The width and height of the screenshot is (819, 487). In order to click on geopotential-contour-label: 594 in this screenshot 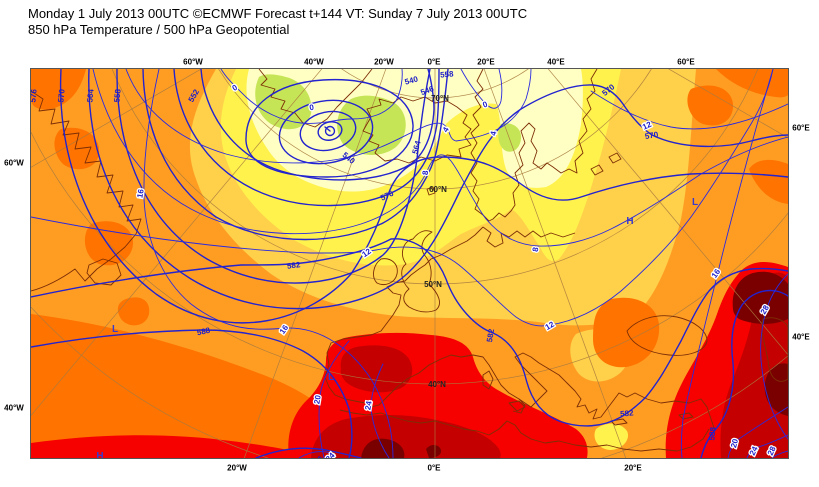, I will do `click(322, 456)`.